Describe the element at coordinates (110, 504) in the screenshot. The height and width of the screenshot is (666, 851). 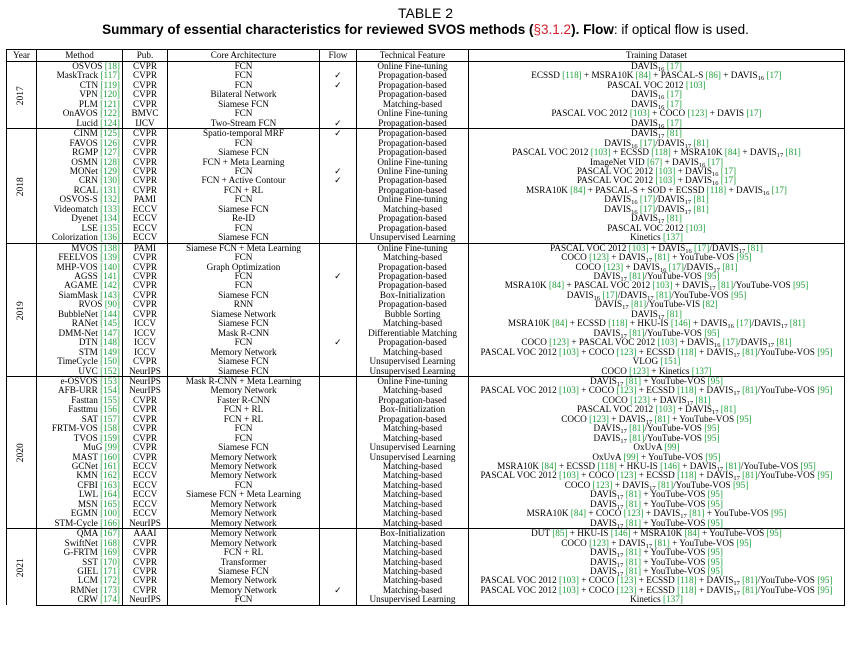
I see `citation-link: [165]` at that location.